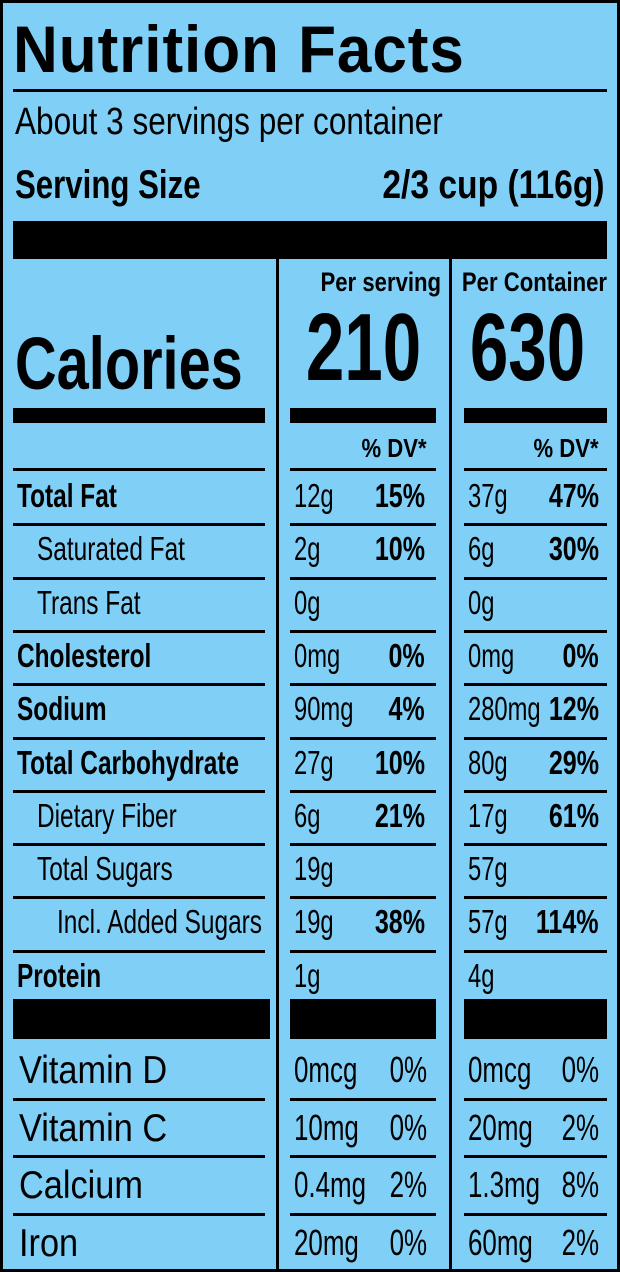  What do you see at coordinates (394, 448) in the screenshot?
I see `dv-header-serving: % DV*` at bounding box center [394, 448].